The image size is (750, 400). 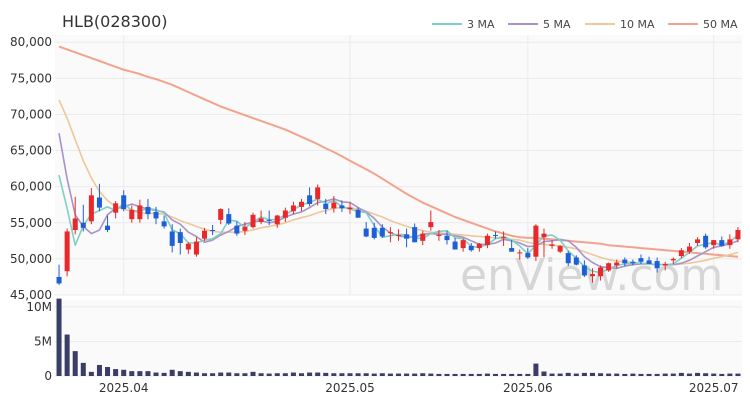 I want to click on legend-item-ma50: 50 MA, so click(x=703, y=24).